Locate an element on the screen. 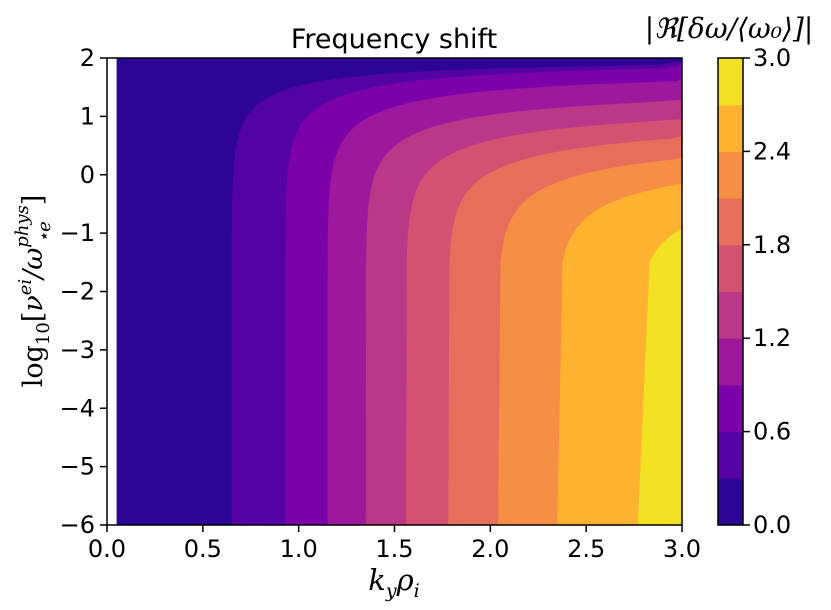 Image resolution: width=831 pixels, height=610 pixels. x-tick-label: 1.0 is located at coordinates (299, 549).